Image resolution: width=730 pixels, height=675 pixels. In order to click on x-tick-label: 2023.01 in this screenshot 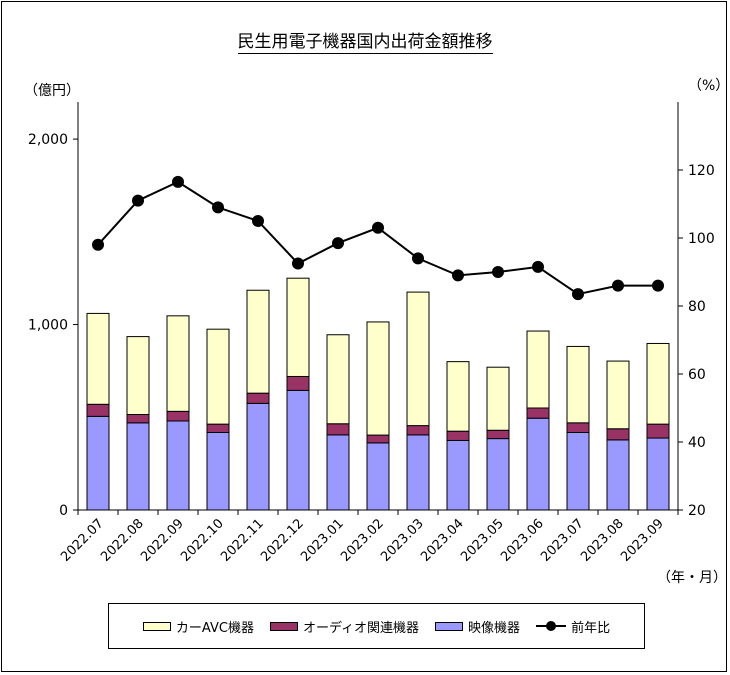, I will do `click(322, 540)`.